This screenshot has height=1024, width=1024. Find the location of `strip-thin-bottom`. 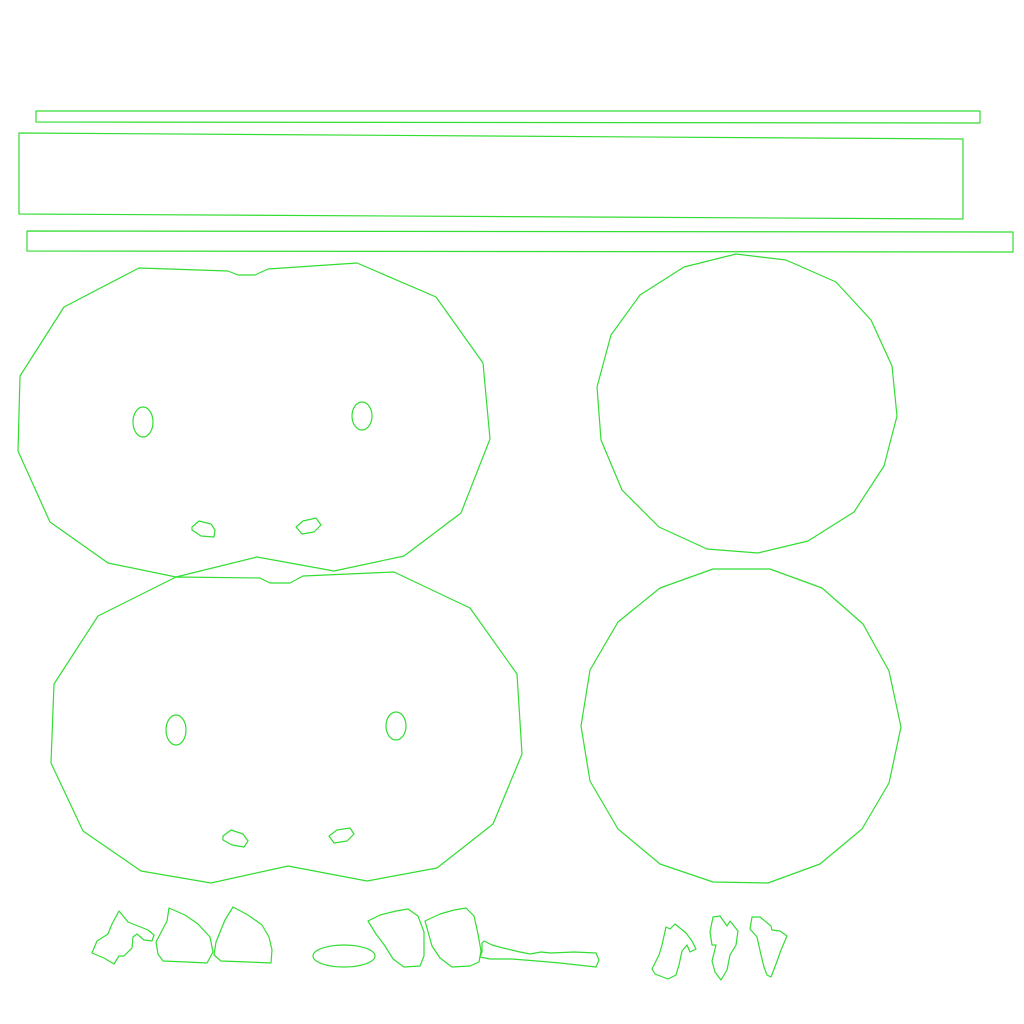

strip-thin-bottom is located at coordinates (520, 241).